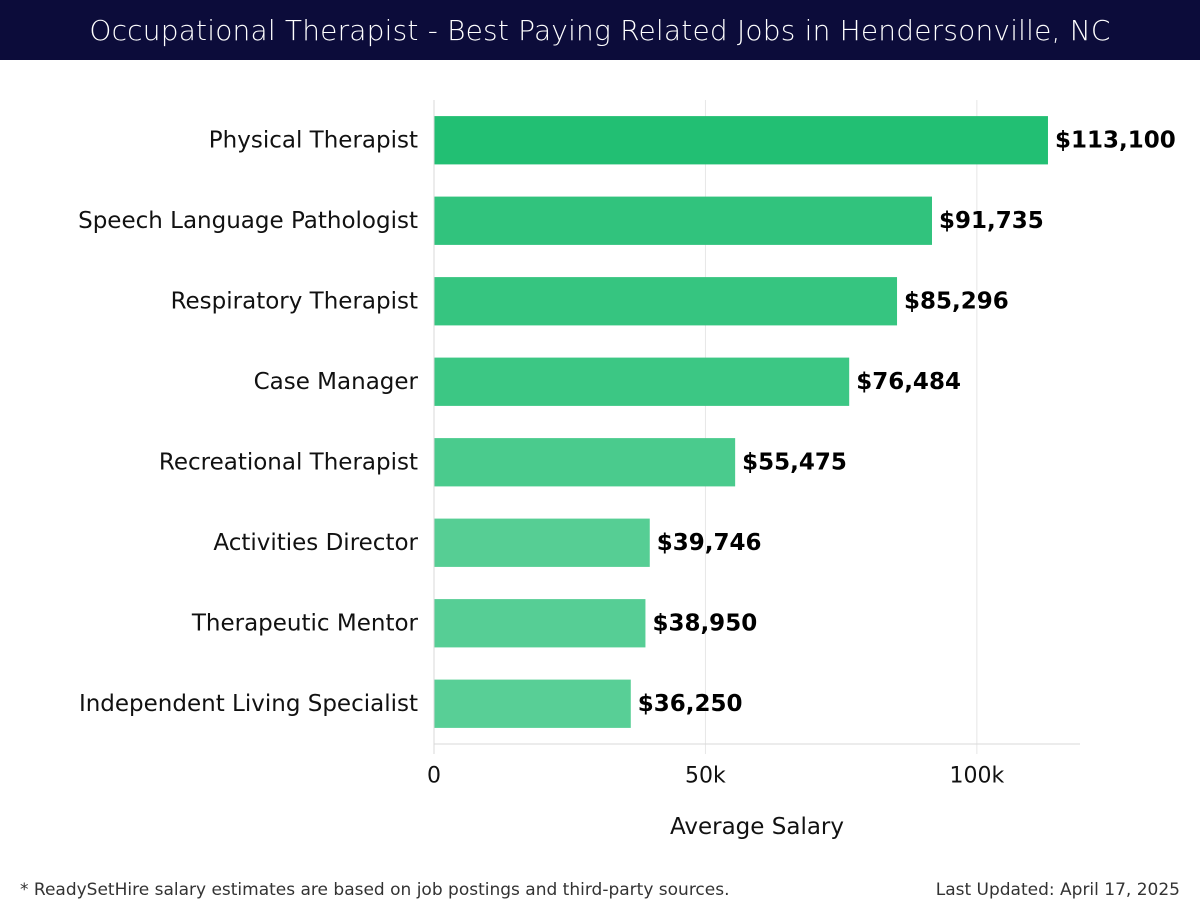  What do you see at coordinates (976, 776) in the screenshot?
I see `x-tick-label: 100k` at bounding box center [976, 776].